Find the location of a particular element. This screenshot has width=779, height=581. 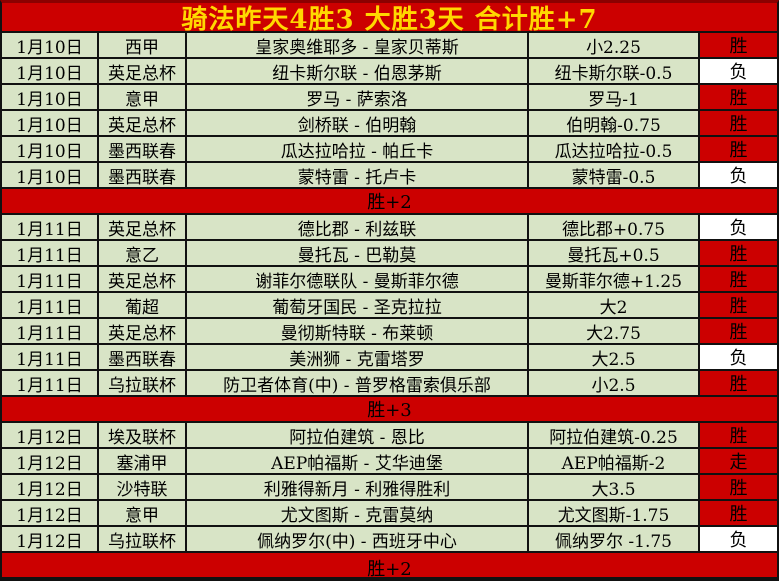

match-cell: 尤文图斯 - 克雷莫纳 is located at coordinates (358, 513).